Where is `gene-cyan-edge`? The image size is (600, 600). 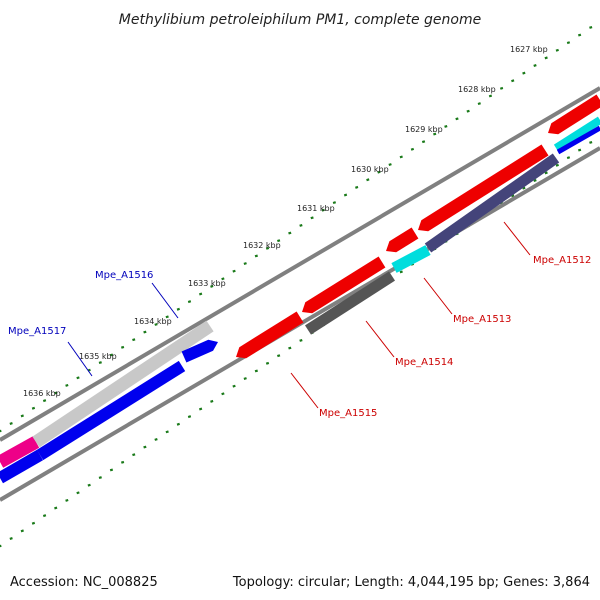
gene-cyan-edge is located at coordinates (576, 134).